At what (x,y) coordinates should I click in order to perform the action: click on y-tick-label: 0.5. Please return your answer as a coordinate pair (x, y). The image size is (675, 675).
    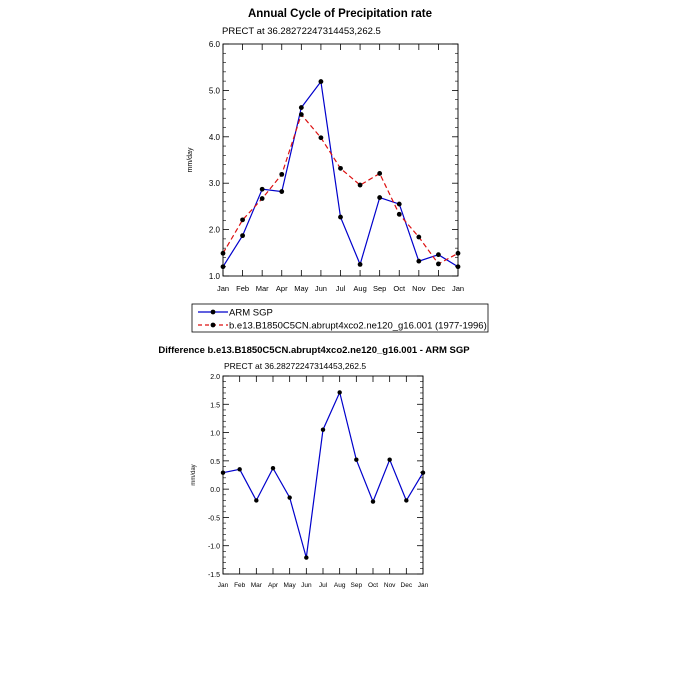
    Looking at the image, I should click on (215, 462).